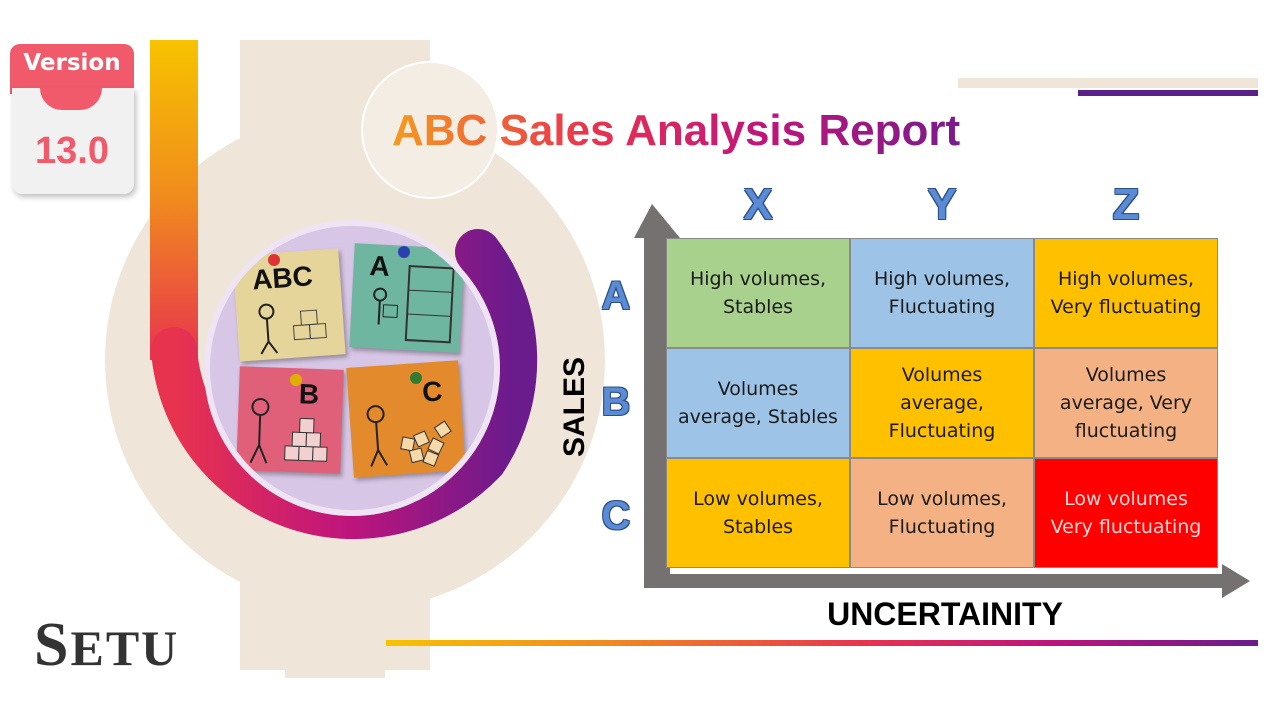  I want to click on matrix-cell-cx: Low volumes, Stables, so click(758, 513).